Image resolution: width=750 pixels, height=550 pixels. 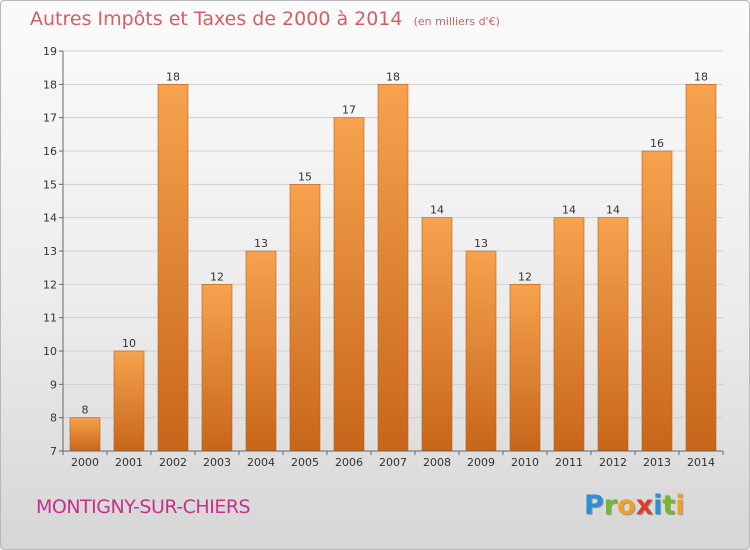 I want to click on bar-value-label: 16, so click(x=657, y=143).